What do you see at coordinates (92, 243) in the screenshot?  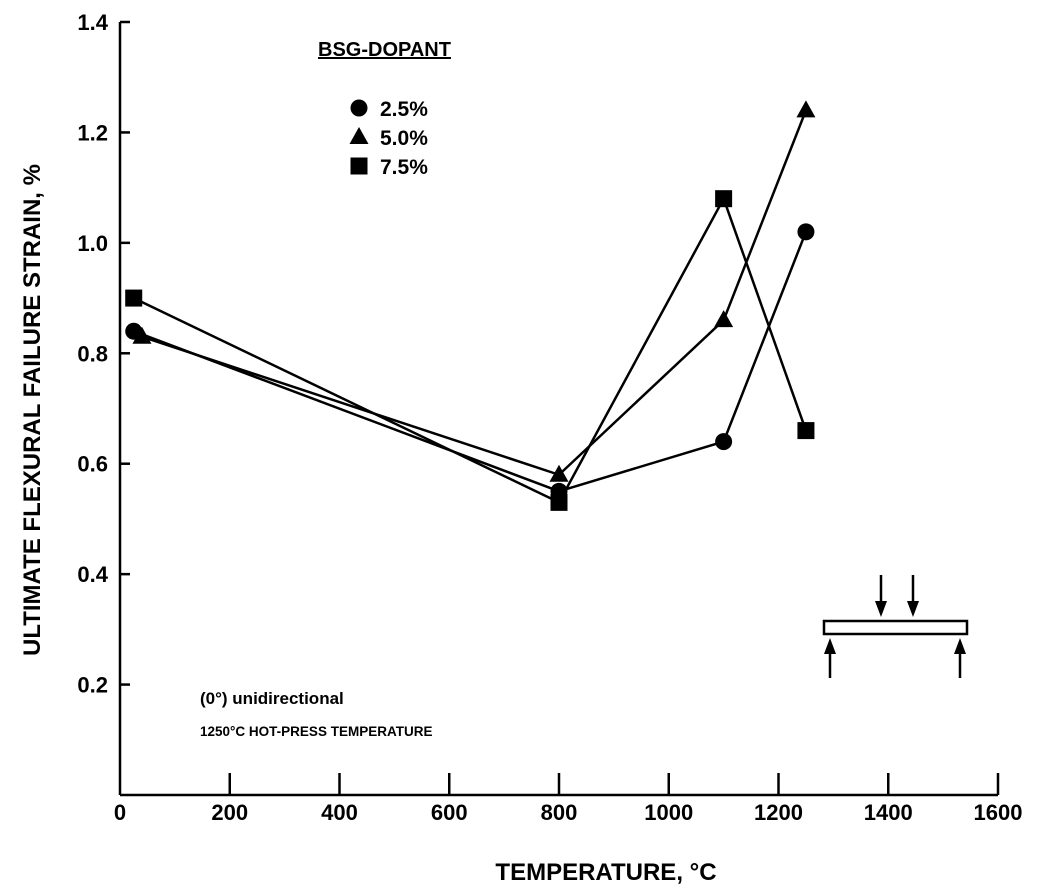 I see `y-tick-label-1: 1.0` at bounding box center [92, 243].